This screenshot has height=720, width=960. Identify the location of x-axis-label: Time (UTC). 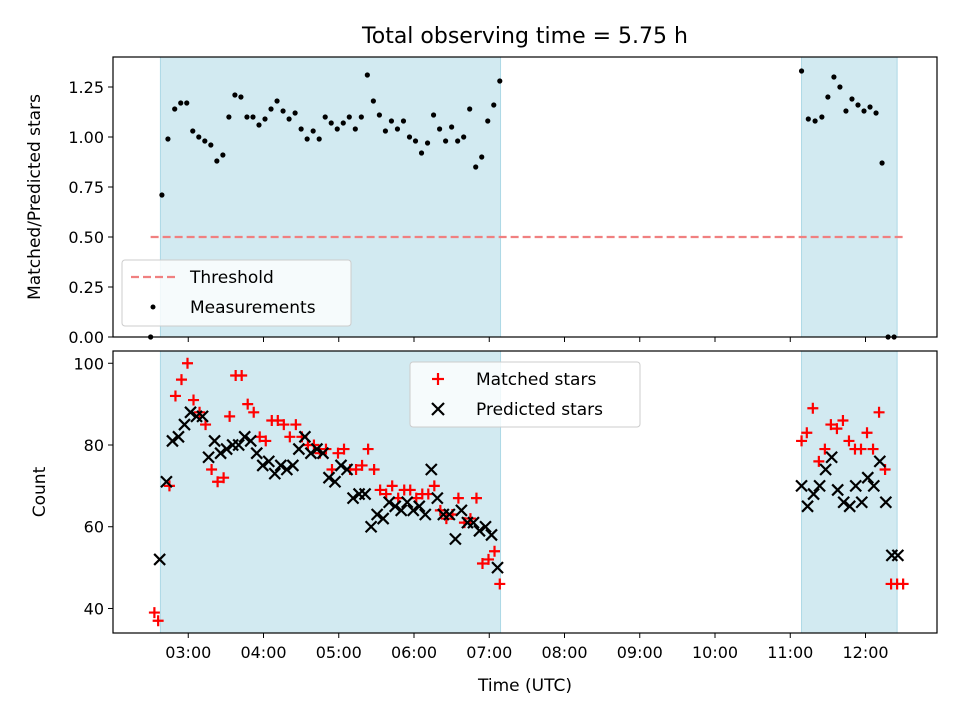
(524, 686).